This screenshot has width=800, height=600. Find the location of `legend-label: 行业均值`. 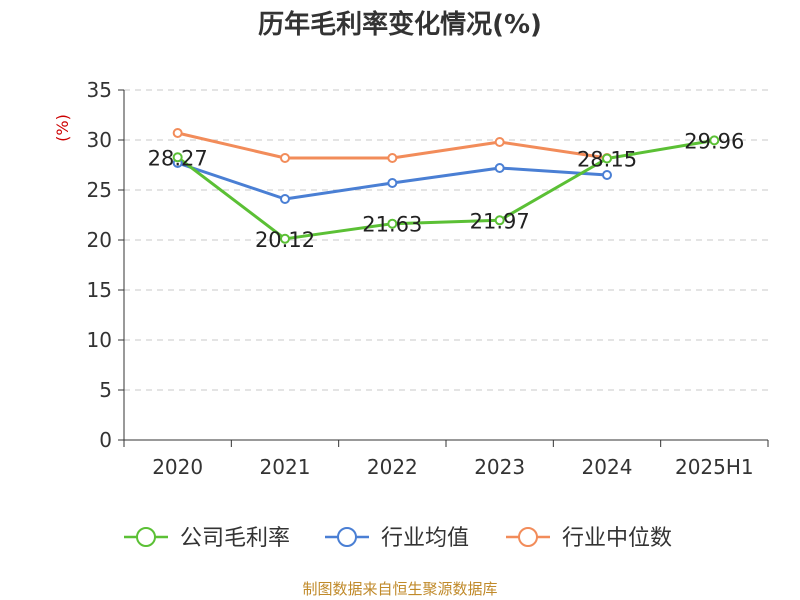

legend-label: 行业均值 is located at coordinates (425, 538).